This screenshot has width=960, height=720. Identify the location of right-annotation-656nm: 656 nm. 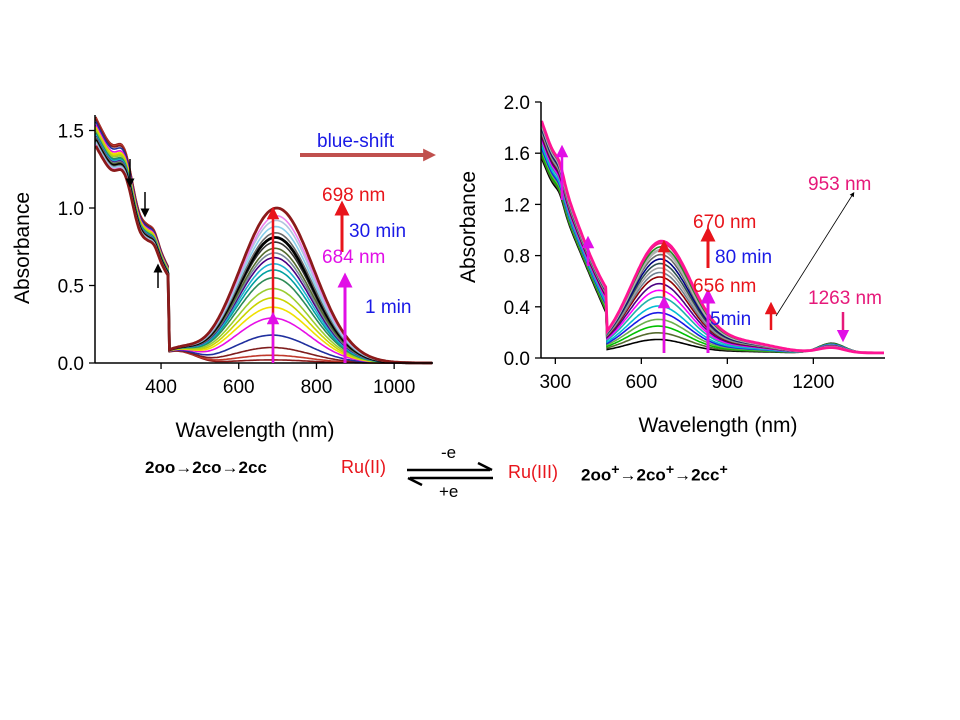
(724, 286).